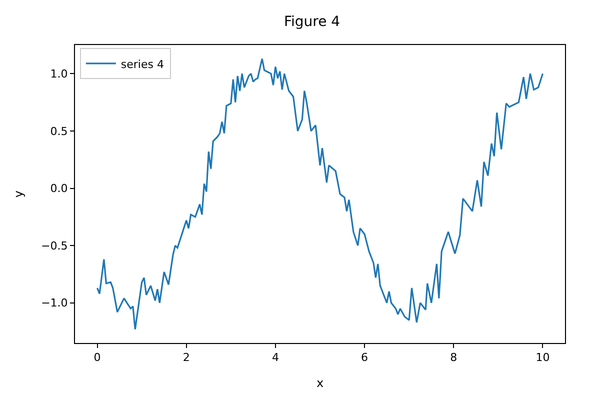  Describe the element at coordinates (275, 357) in the screenshot. I see `x-tick-label: 4` at that location.